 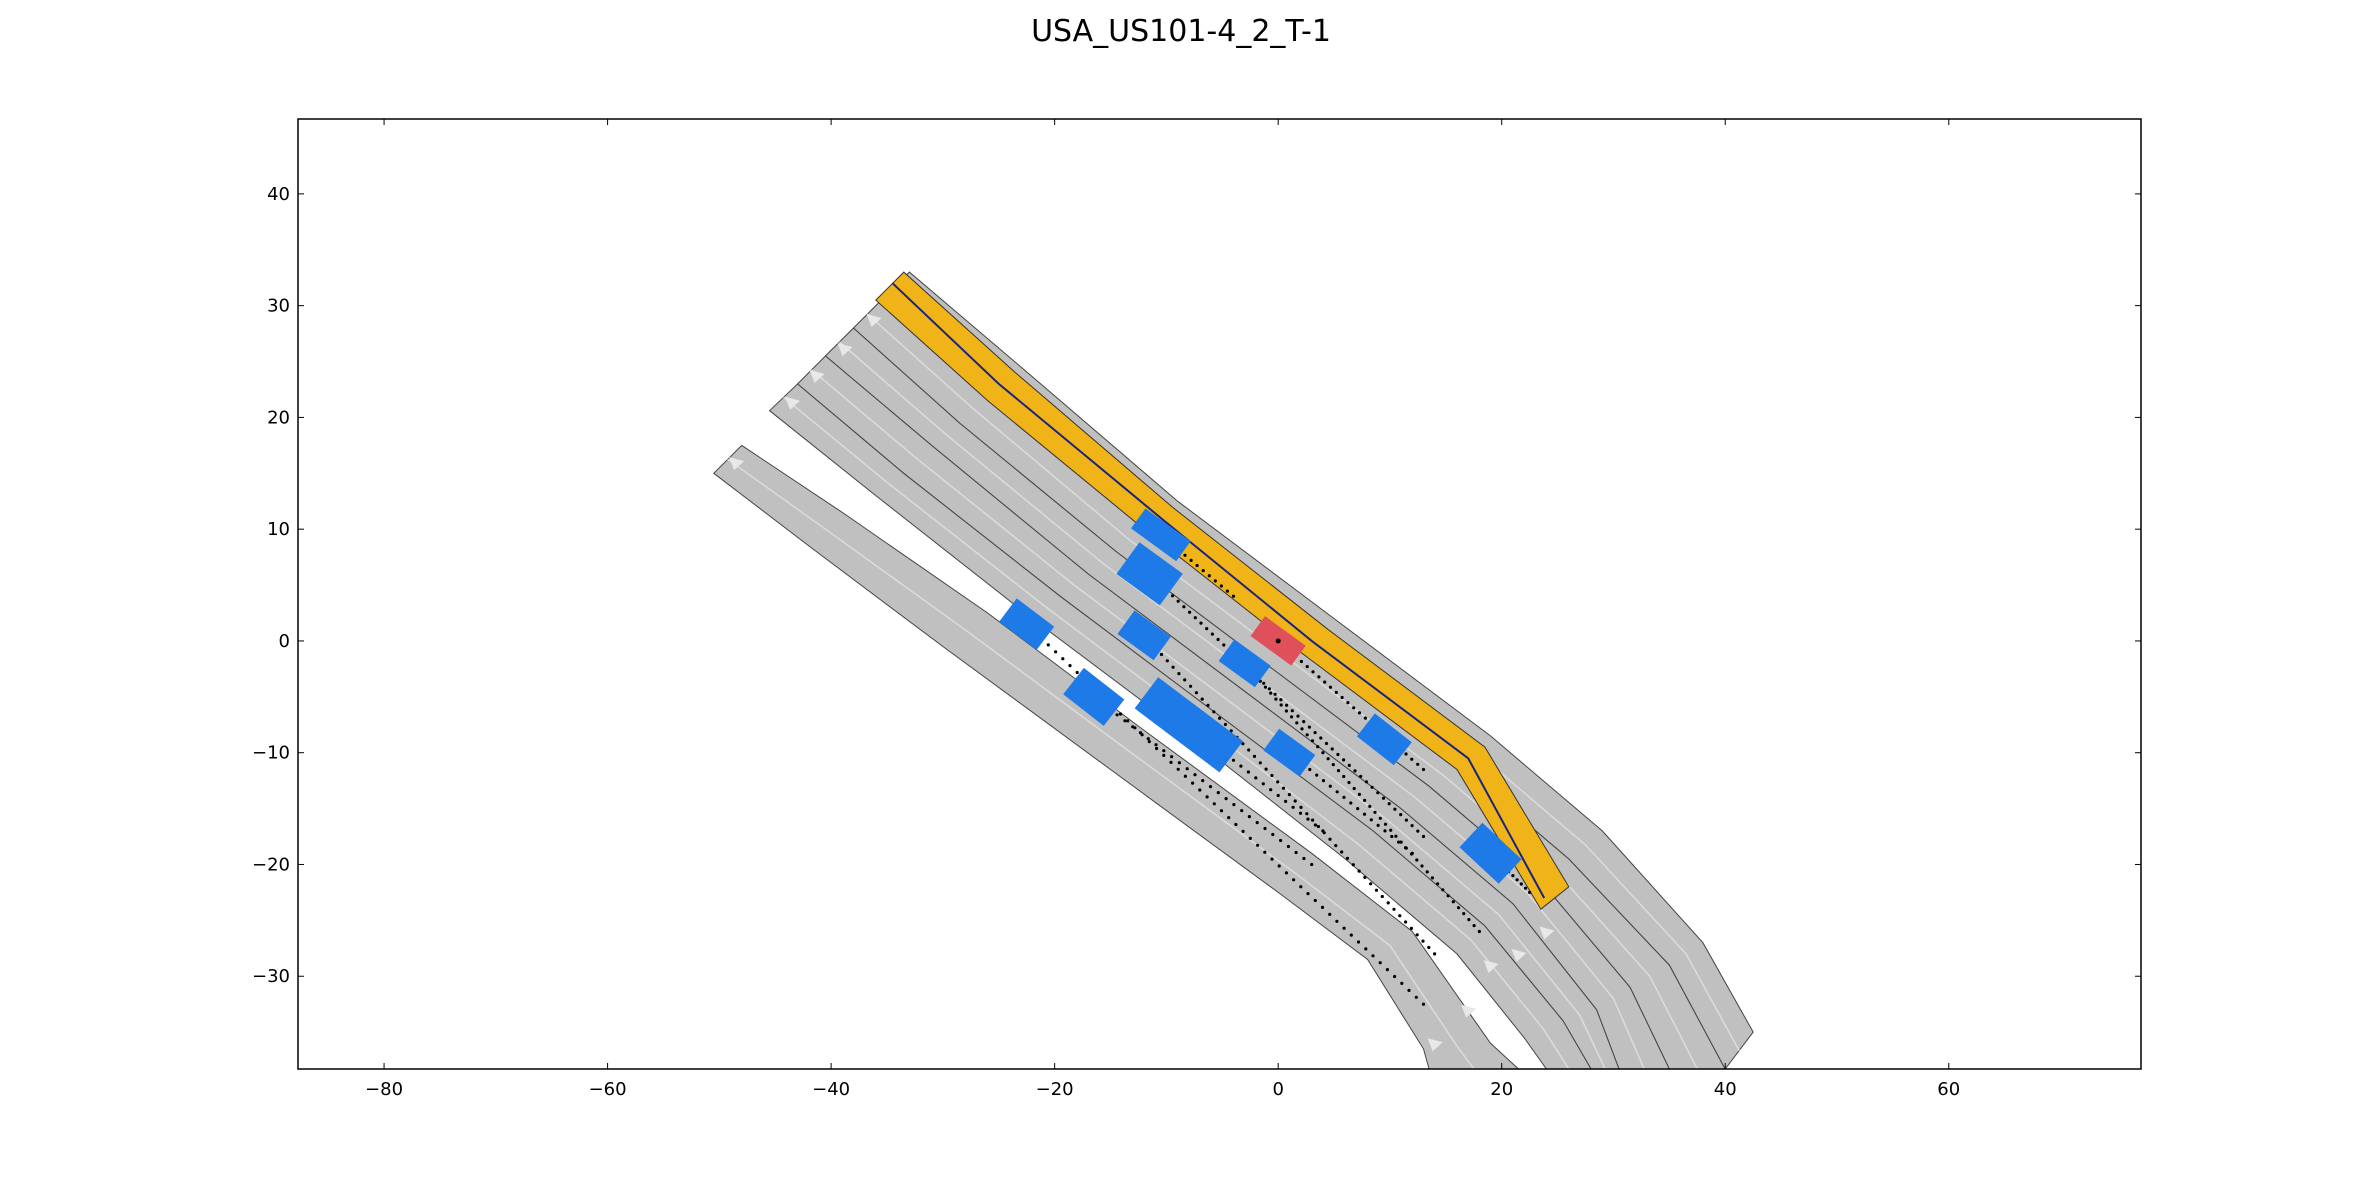 I want to click on y-tick-label: −20, so click(x=271, y=864).